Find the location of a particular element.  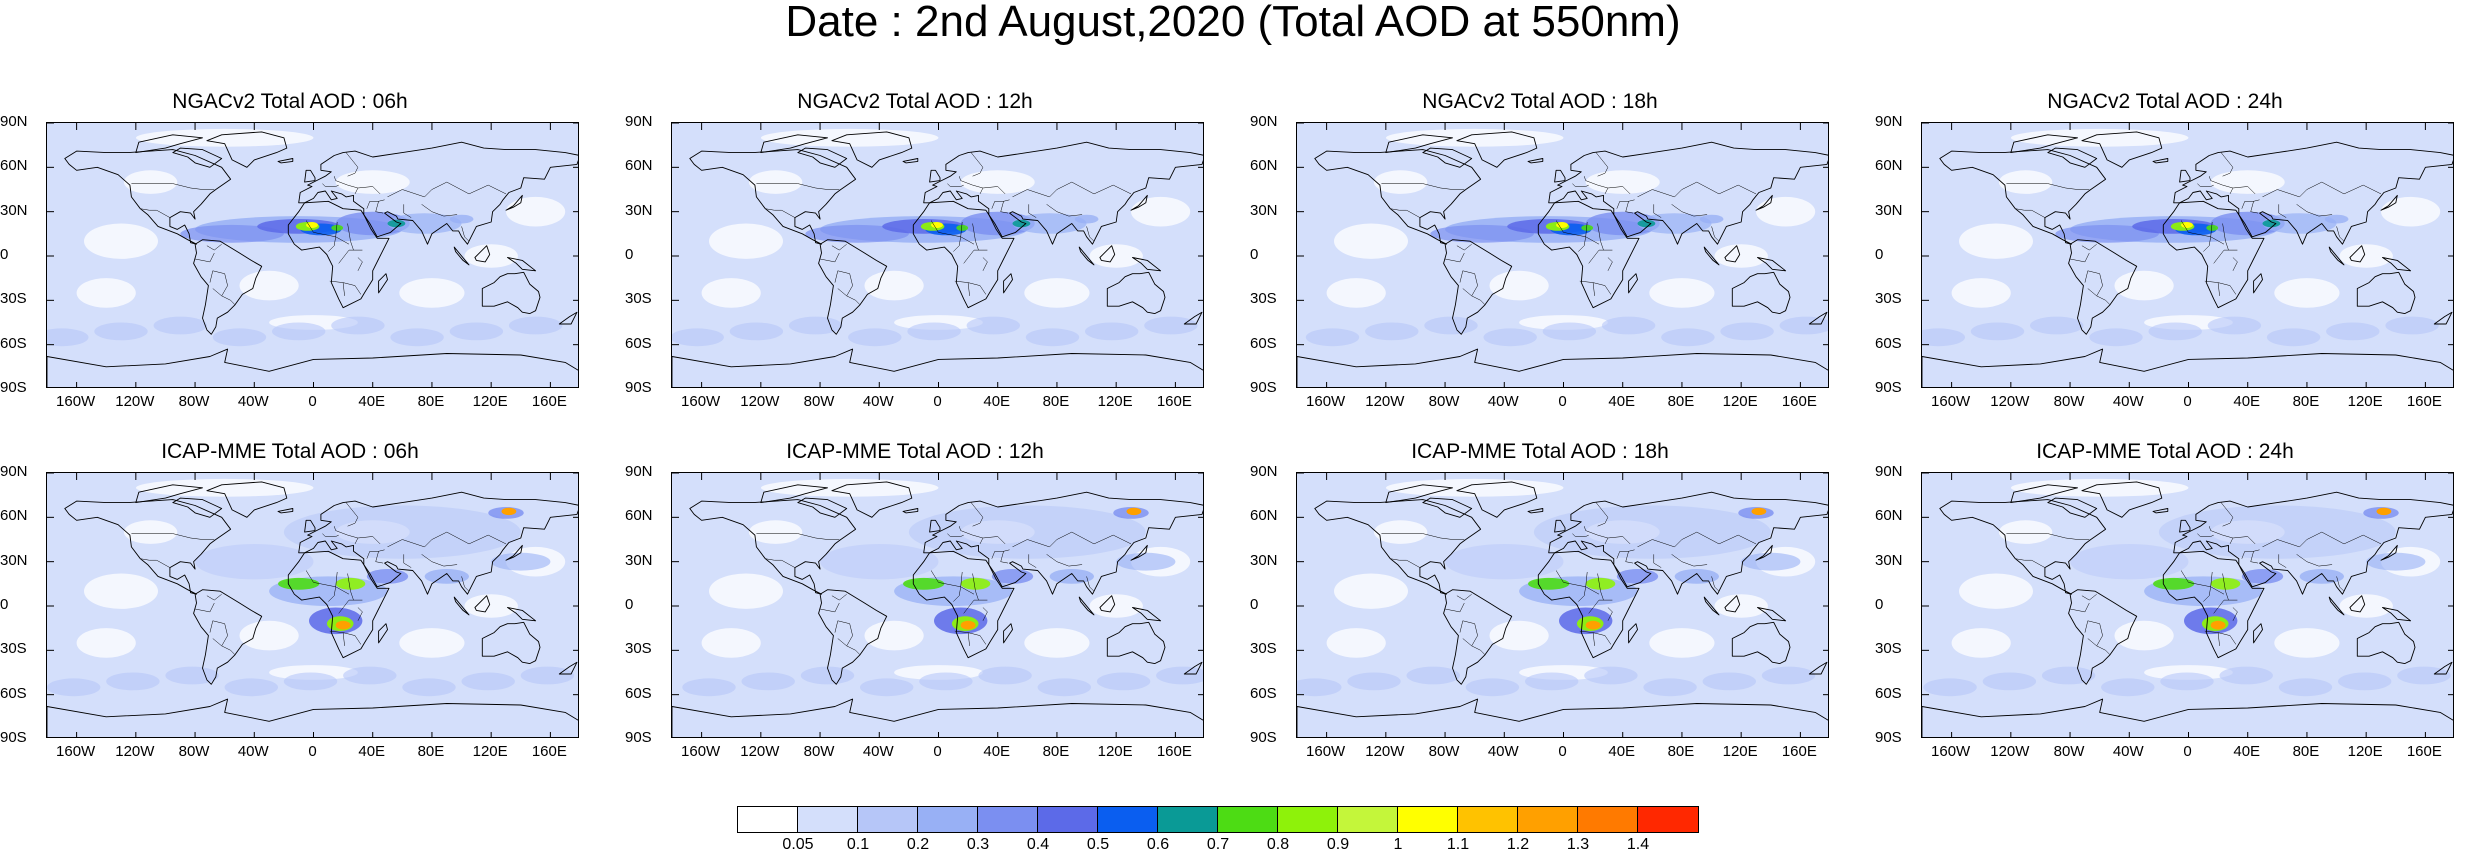

longitude-label: 160W is located at coordinates (76, 751).